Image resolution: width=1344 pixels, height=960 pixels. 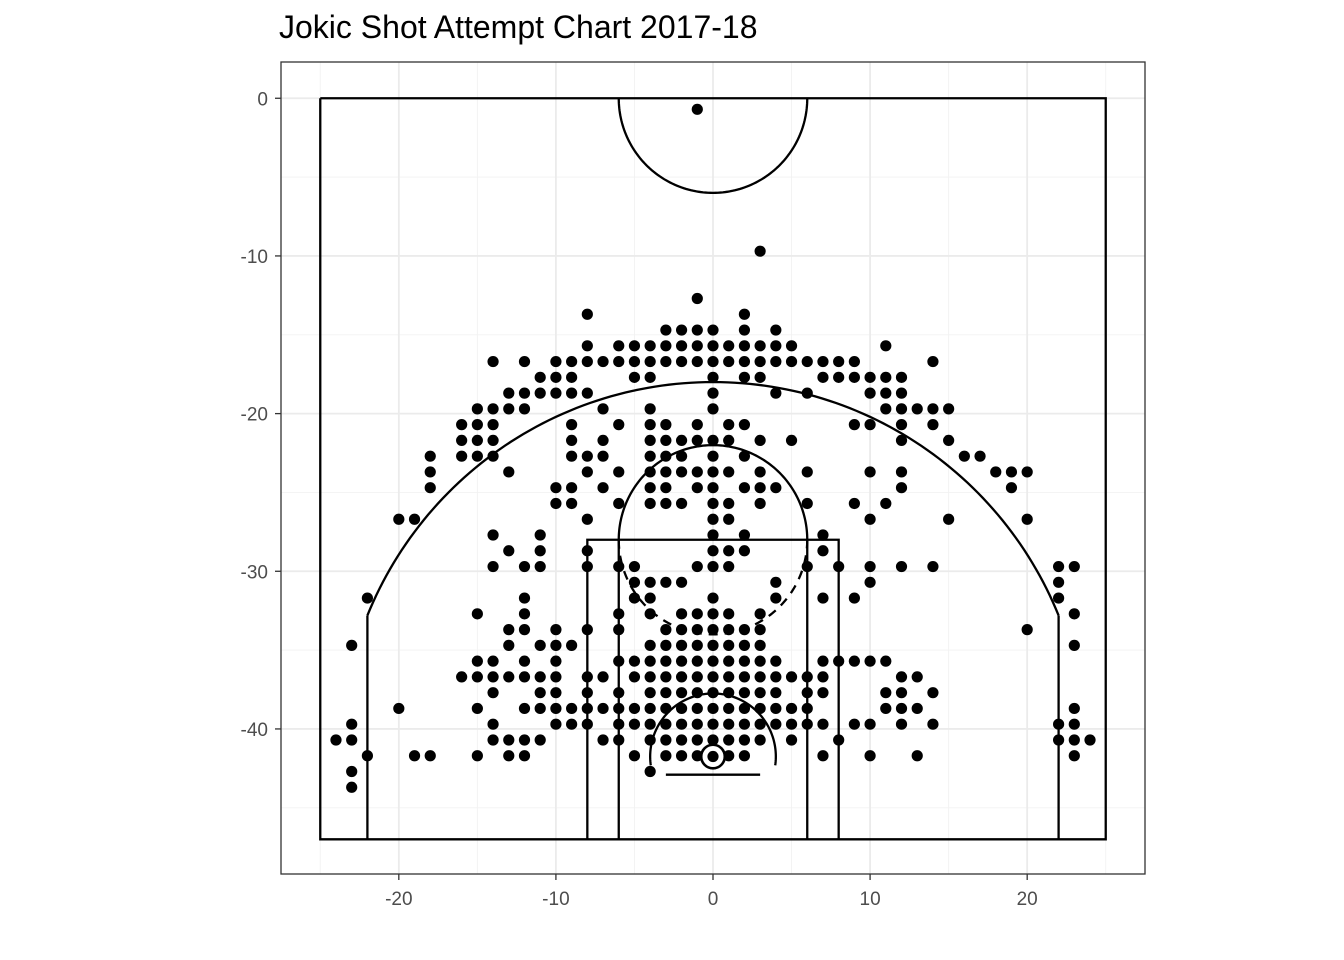 I want to click on y-tick-label: -20, so click(x=254, y=415).